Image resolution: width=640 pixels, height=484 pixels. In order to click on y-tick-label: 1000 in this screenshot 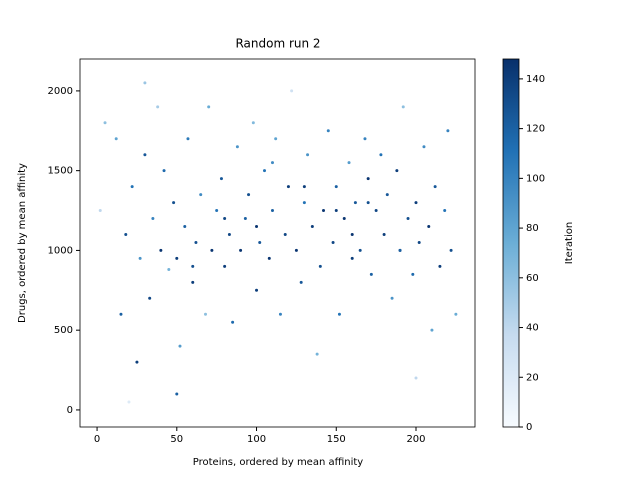, I will do `click(60, 250)`.